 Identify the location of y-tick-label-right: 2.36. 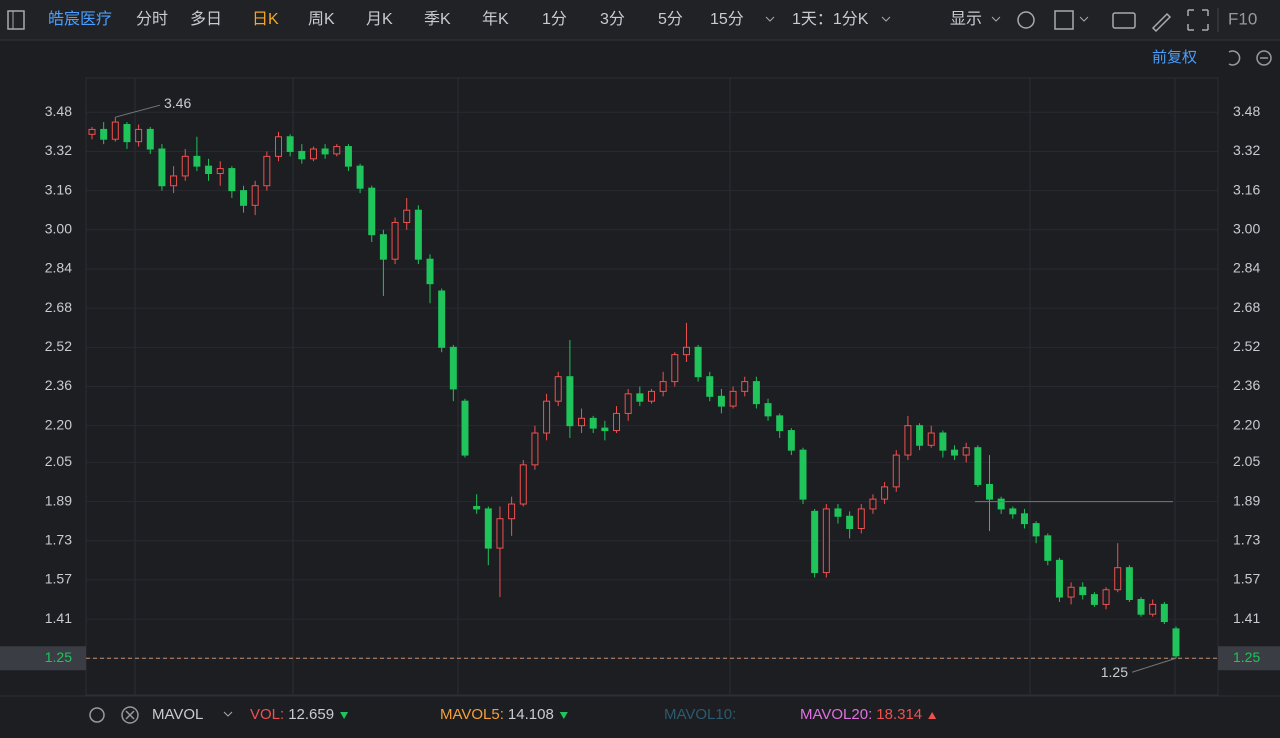
(1246, 385).